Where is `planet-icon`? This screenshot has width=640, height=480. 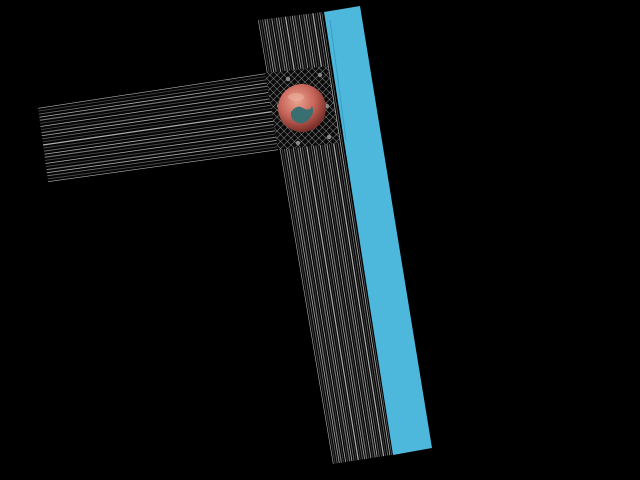
planet-icon is located at coordinates (302, 108).